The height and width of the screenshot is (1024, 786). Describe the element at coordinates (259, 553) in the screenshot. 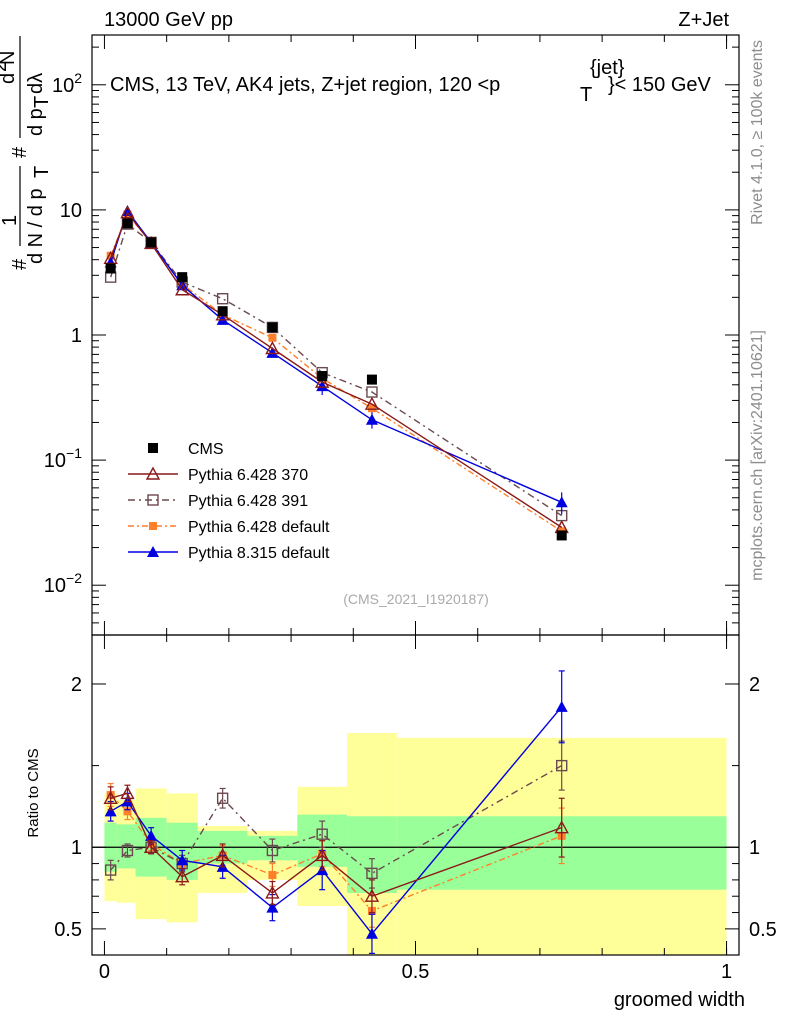

I see `legend-label: Pythia 8.315 default` at that location.